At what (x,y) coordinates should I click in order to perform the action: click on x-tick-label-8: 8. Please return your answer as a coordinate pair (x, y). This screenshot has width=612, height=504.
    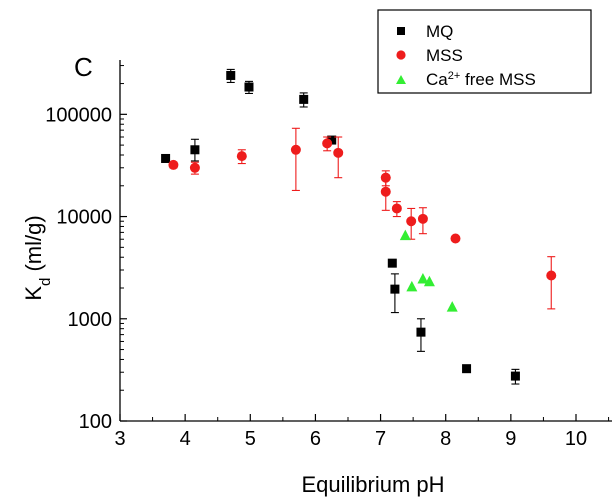
    Looking at the image, I should click on (445, 439).